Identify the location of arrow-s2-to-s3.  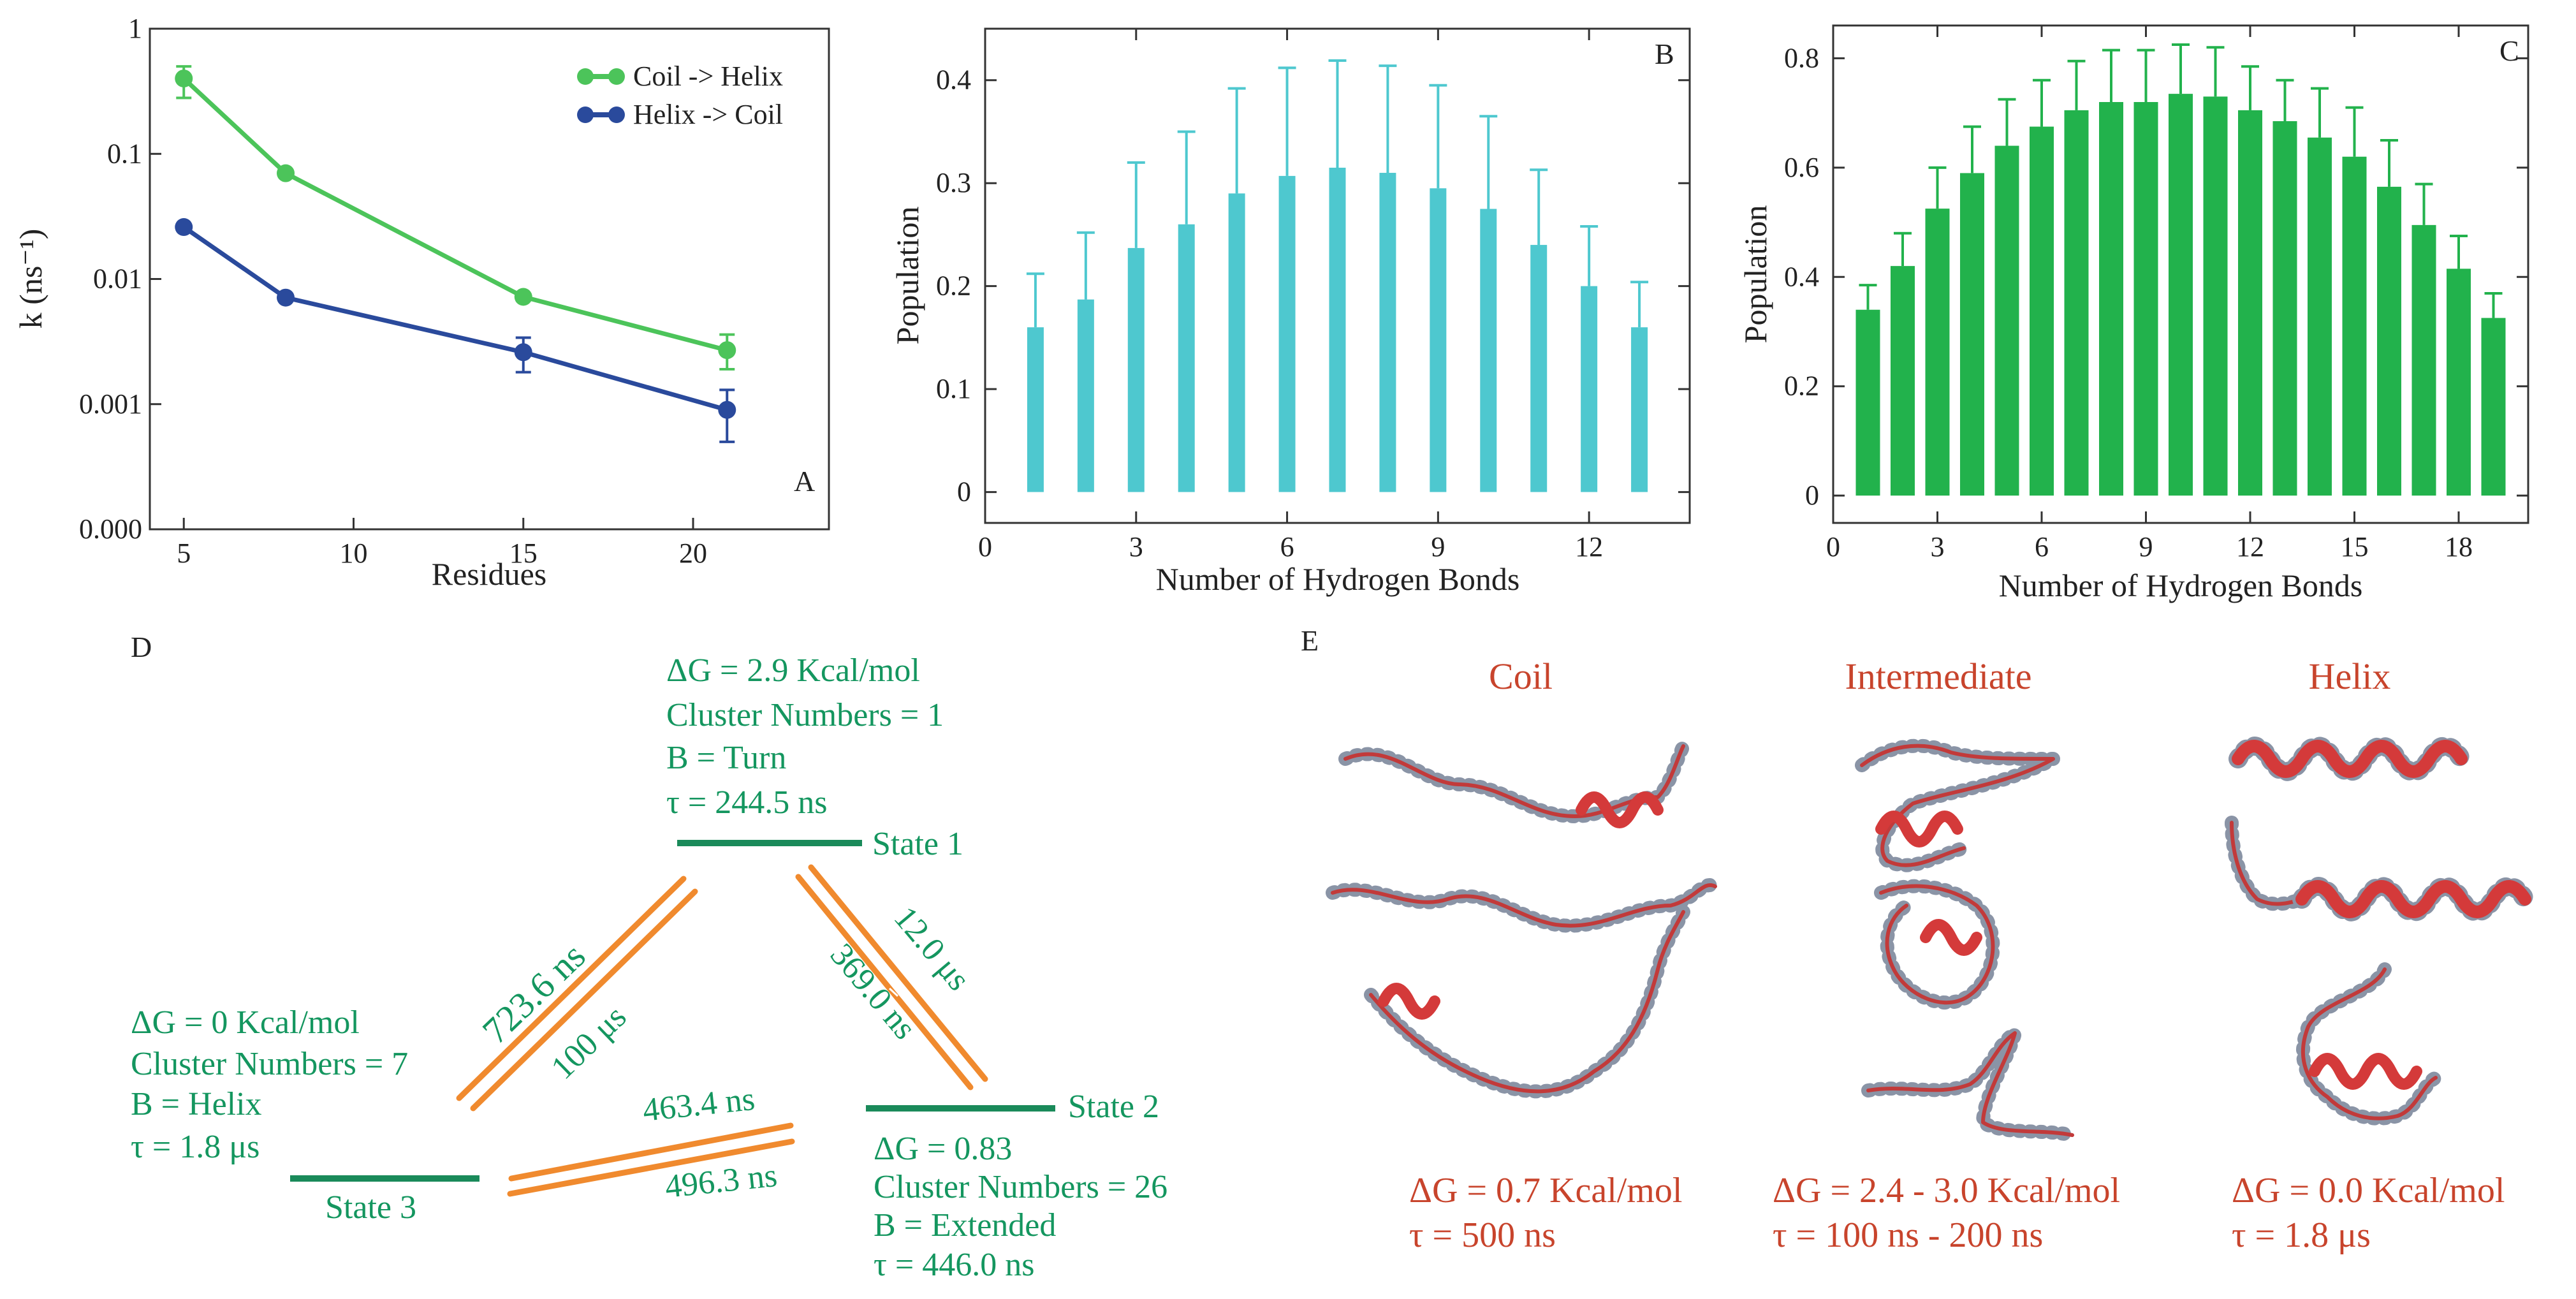
(651, 1167).